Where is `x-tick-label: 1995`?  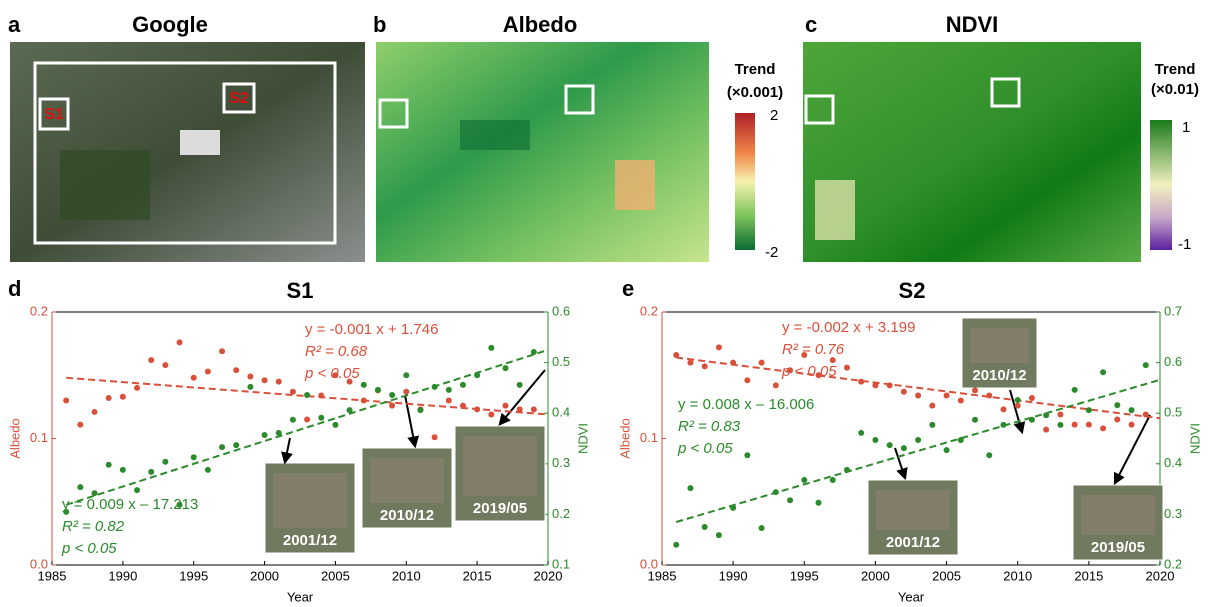 x-tick-label: 1995 is located at coordinates (193, 575).